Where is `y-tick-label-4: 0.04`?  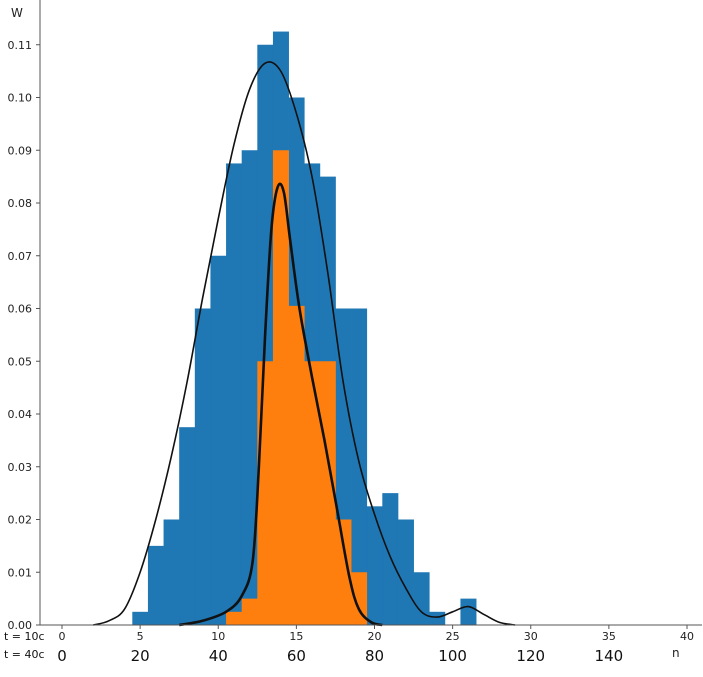
y-tick-label-4: 0.04 is located at coordinates (20, 414).